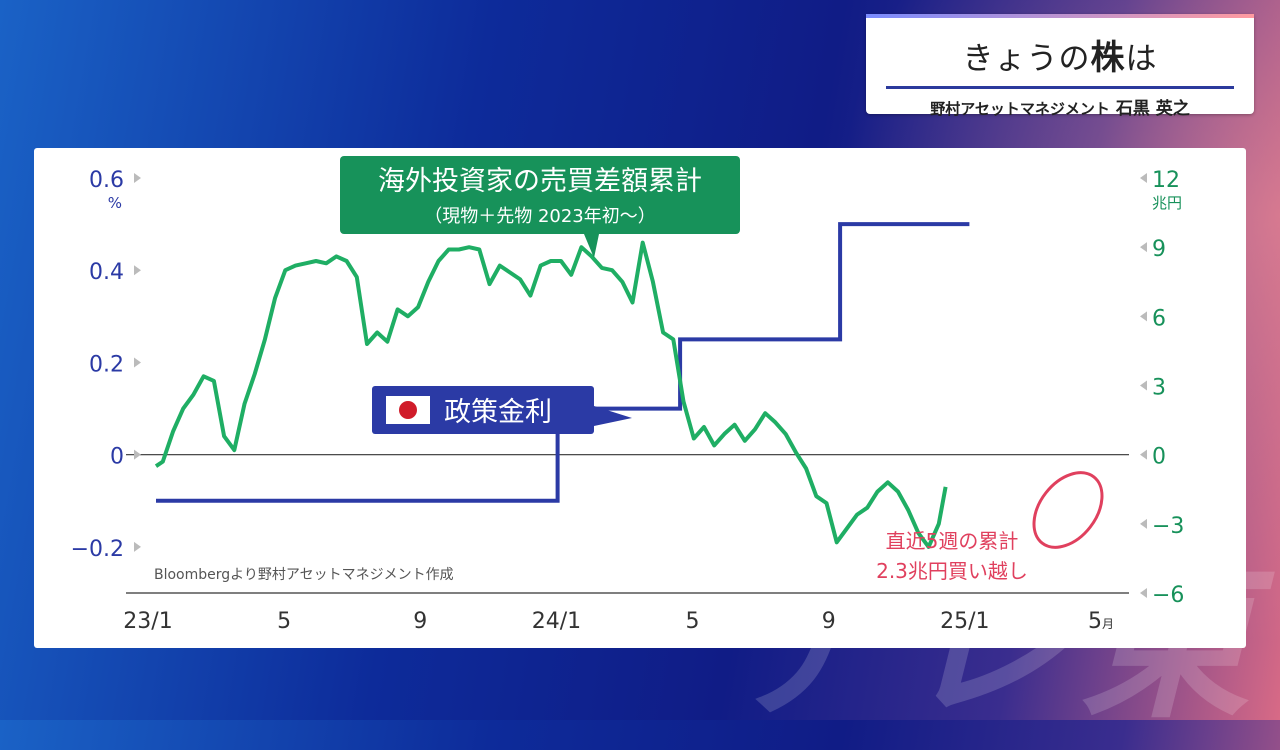  I want to click on program-title-box: きょうの株は 野村アセットマネジメント 石黒 英之, so click(1060, 66).